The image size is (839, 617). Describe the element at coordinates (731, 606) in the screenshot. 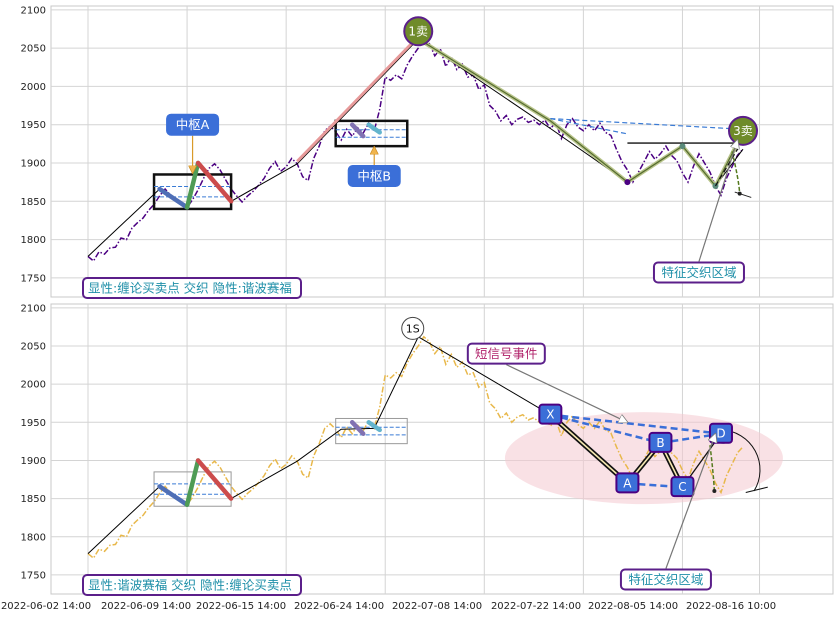

I see `x-tick-label: 2022-08-16 10:00` at that location.